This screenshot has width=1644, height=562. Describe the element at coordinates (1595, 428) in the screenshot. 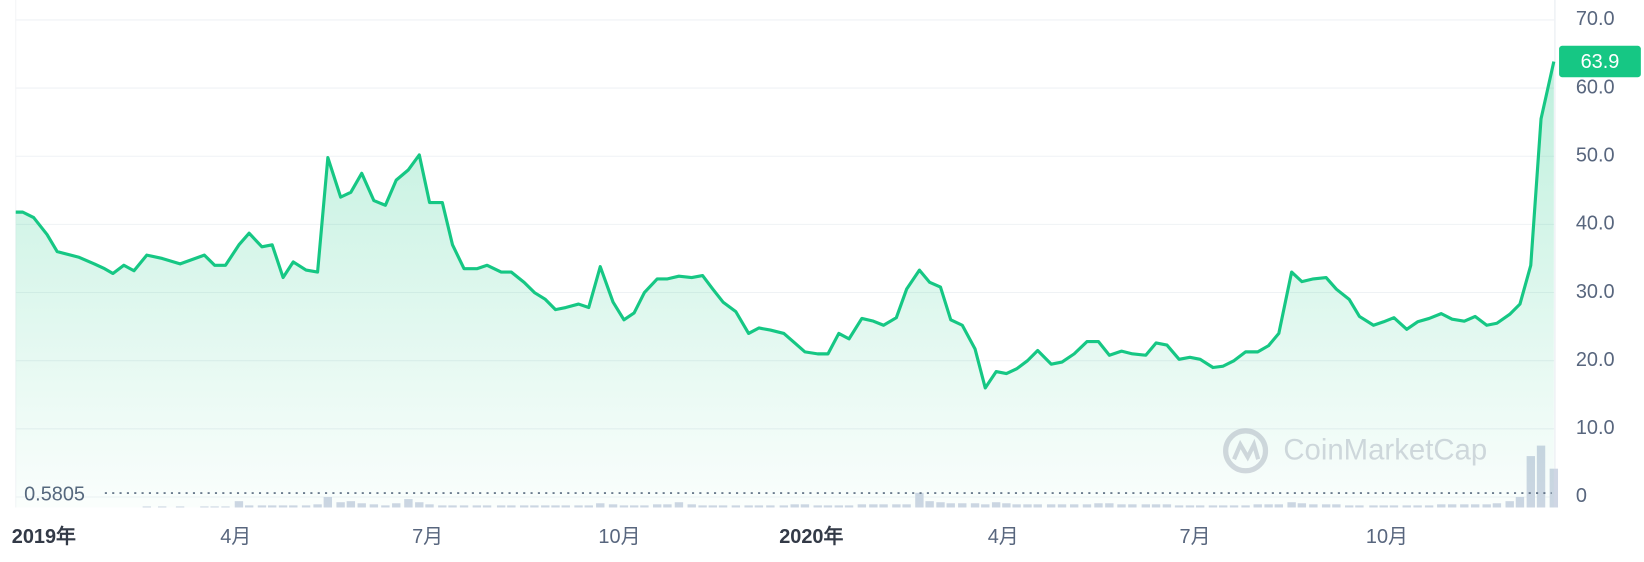

I see `y-tick-label: 10.0` at that location.